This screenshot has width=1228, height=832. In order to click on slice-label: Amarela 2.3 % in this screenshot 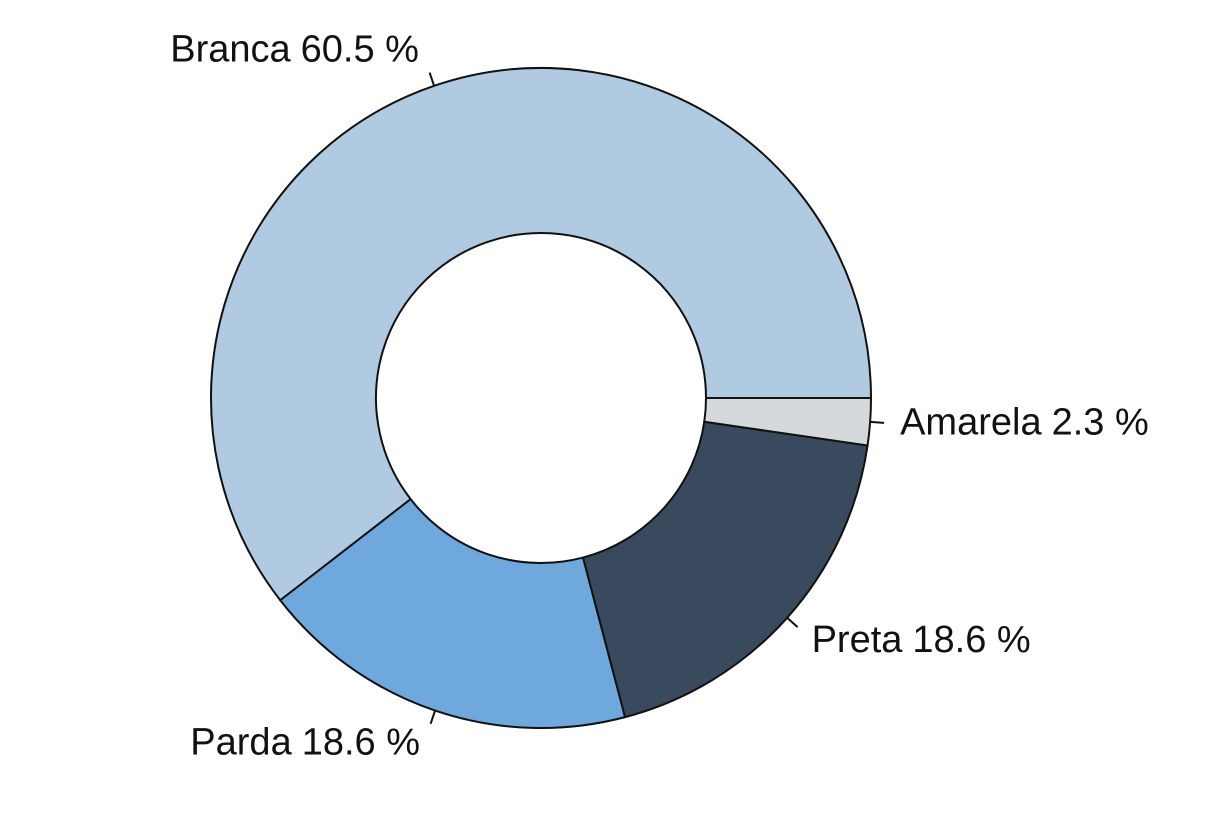, I will do `click(1024, 422)`.